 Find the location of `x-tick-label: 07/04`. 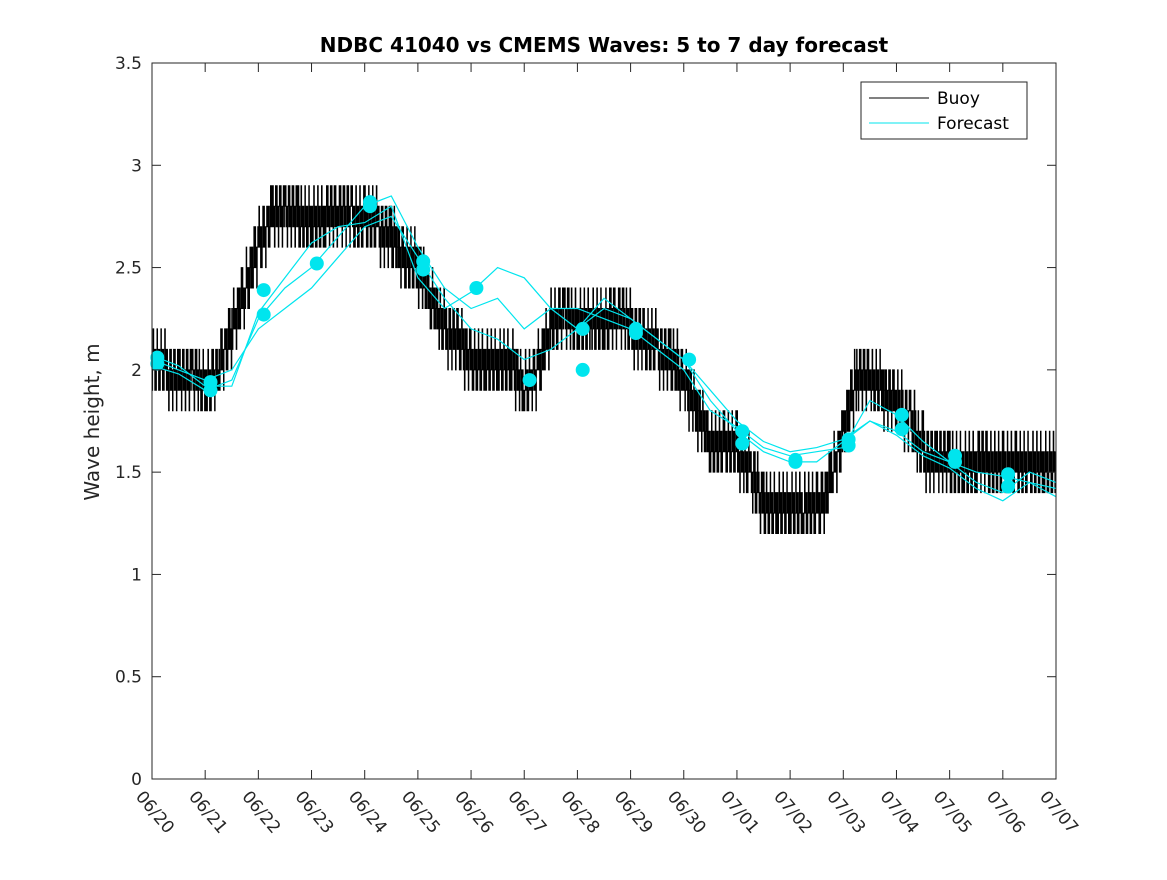

x-tick-label: 07/04 is located at coordinates (899, 812).